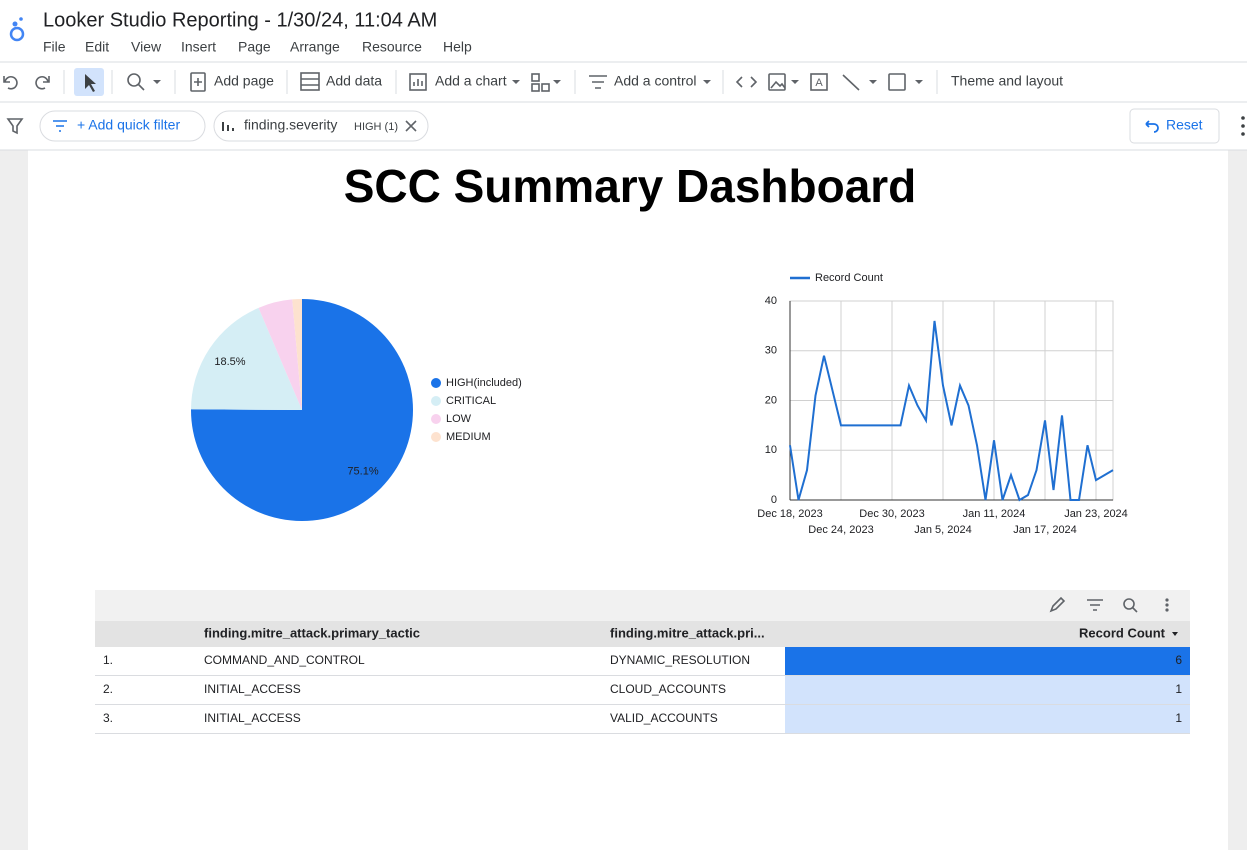  Describe the element at coordinates (789, 514) in the screenshot. I see `x-tick-label: Dec 18, 2023` at that location.